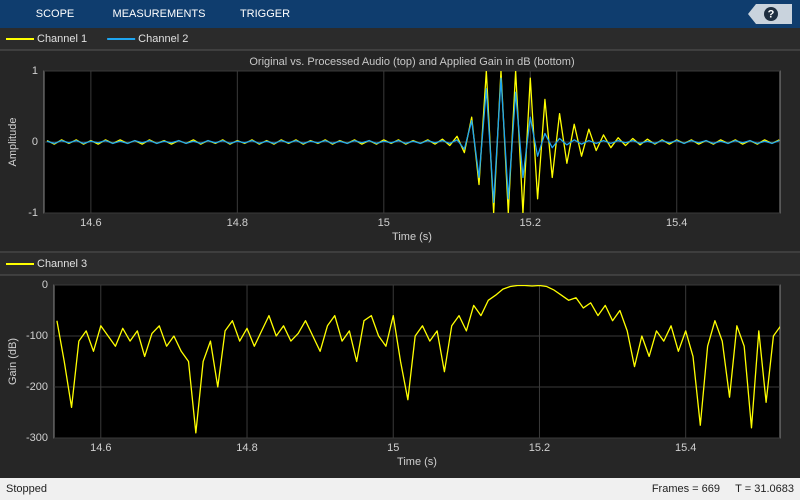 The height and width of the screenshot is (500, 800). What do you see at coordinates (37, 387) in the screenshot?
I see `y-tick-label: -200` at bounding box center [37, 387].